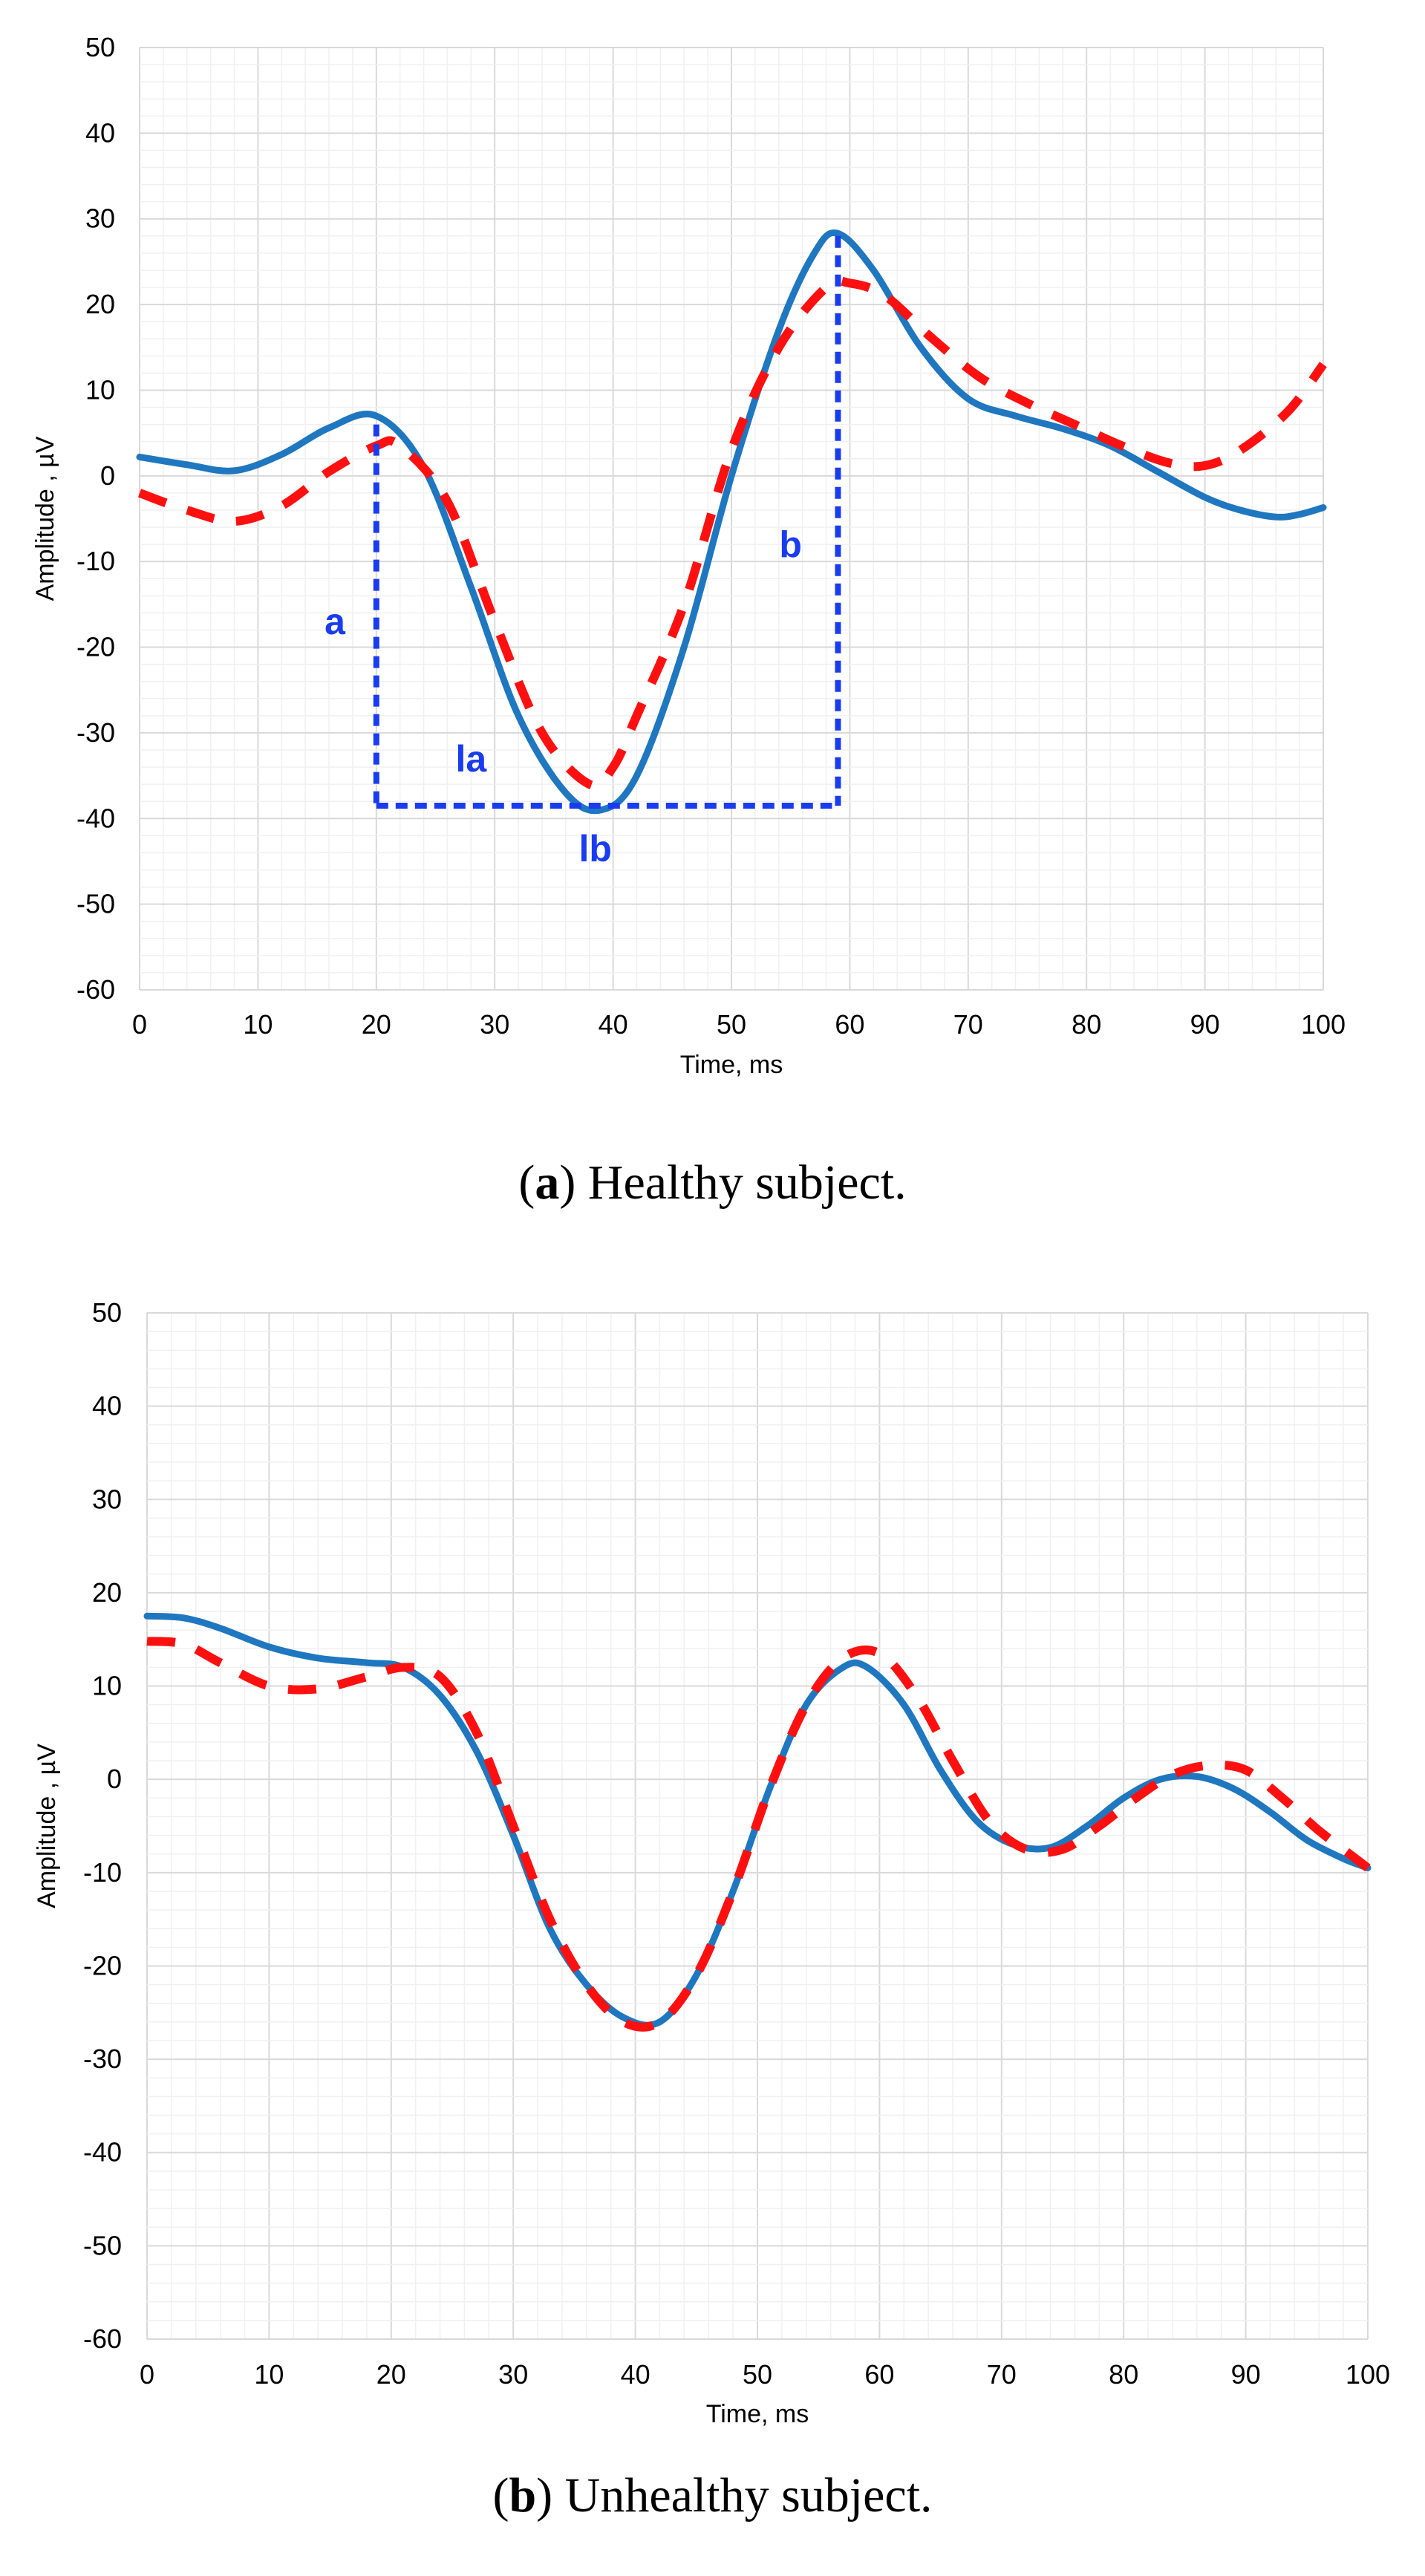 The height and width of the screenshot is (2576, 1425). Describe the element at coordinates (547, 1182) in the screenshot. I see `caption-a-letter: a` at that location.